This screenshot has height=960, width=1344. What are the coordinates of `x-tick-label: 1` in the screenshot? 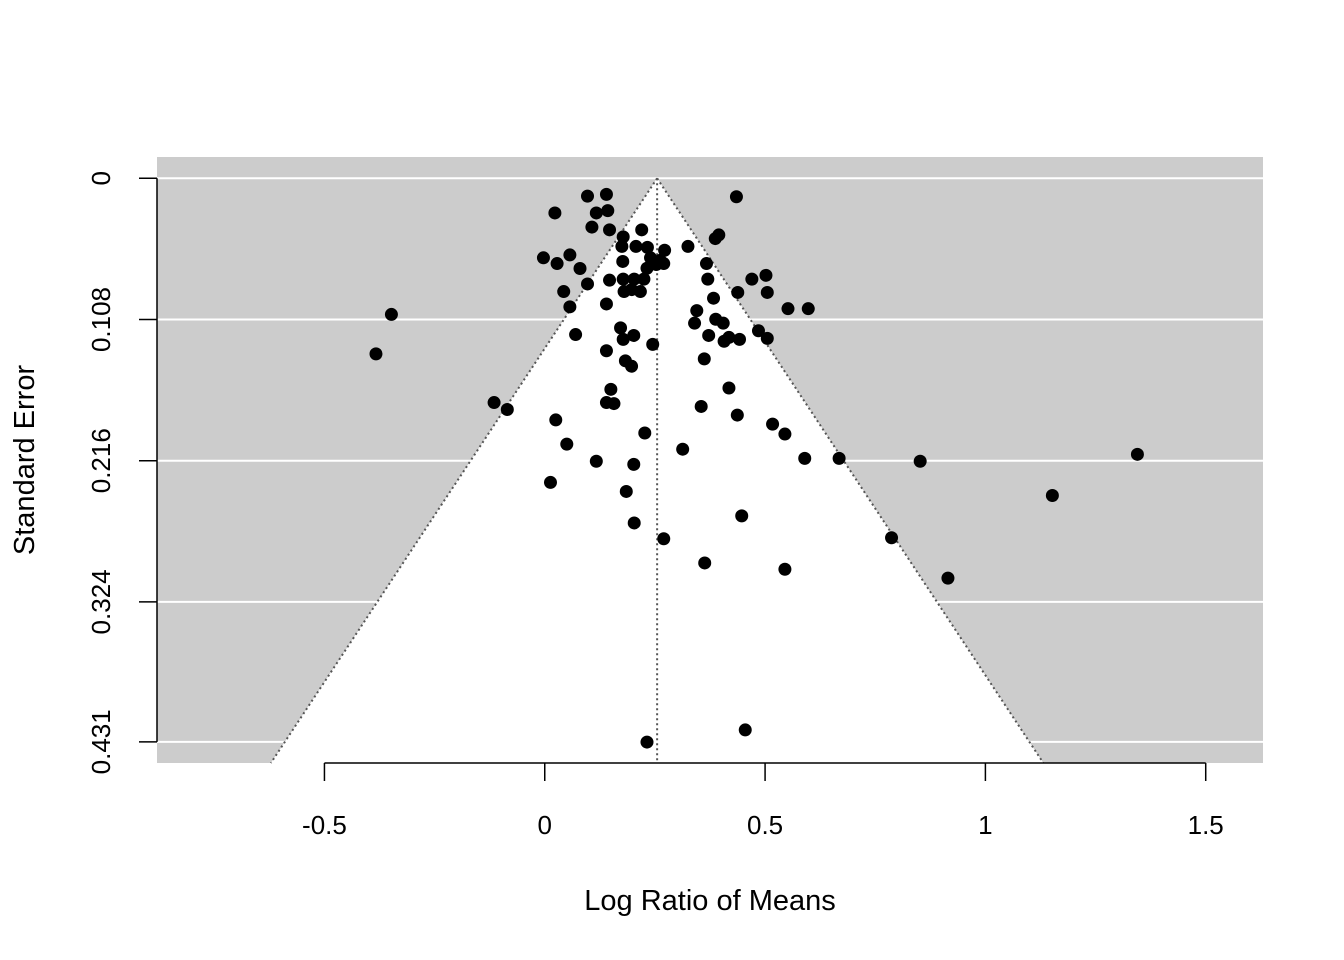 It's located at (985, 825).